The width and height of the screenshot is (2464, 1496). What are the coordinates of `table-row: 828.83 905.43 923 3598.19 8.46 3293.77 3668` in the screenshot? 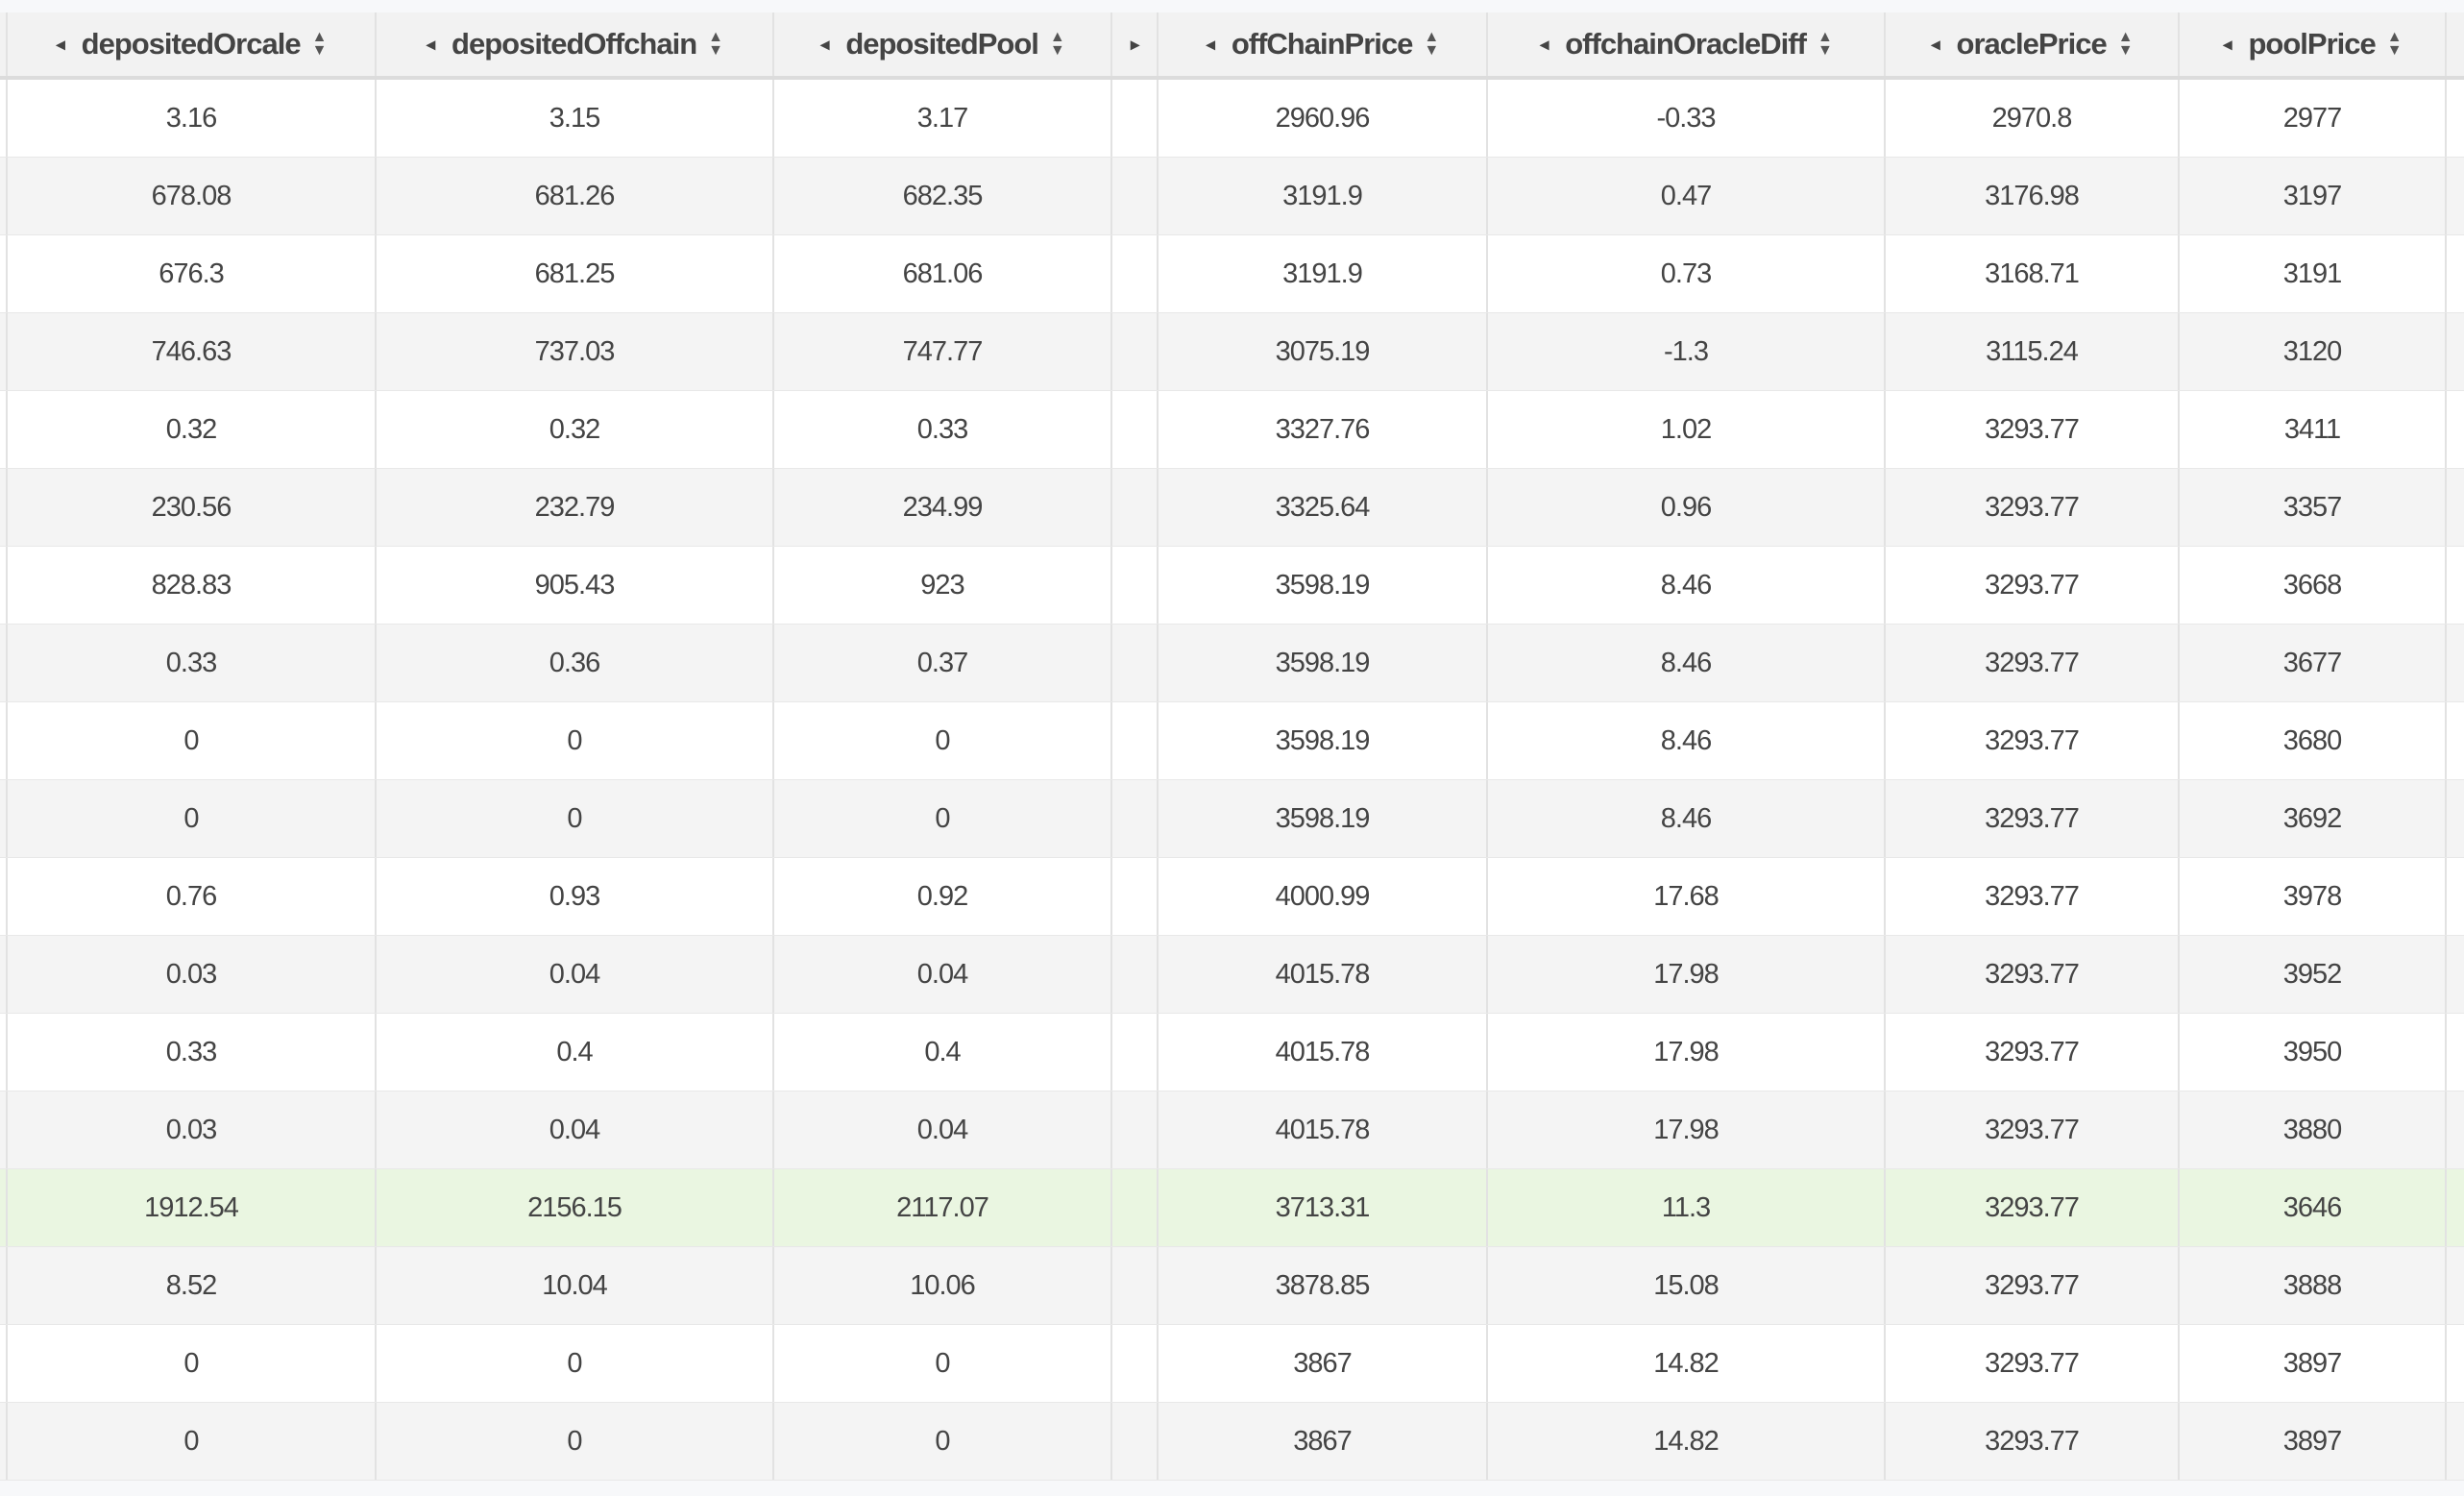 It's located at (1232, 586).